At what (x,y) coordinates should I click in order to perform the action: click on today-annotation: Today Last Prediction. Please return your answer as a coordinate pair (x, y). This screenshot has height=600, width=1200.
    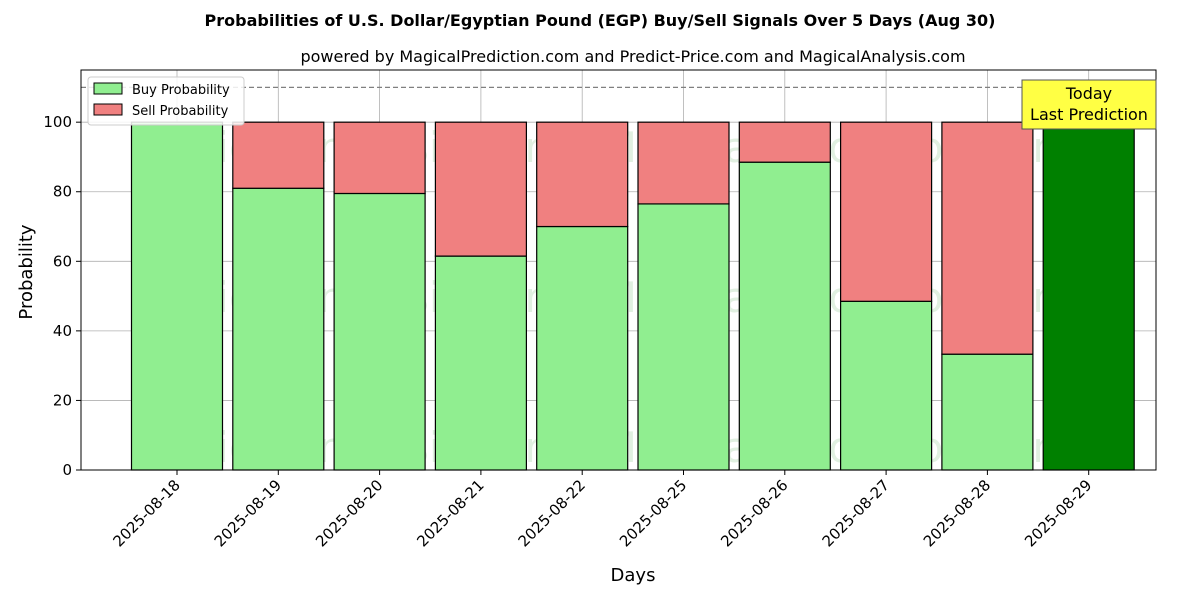
    Looking at the image, I should click on (1089, 104).